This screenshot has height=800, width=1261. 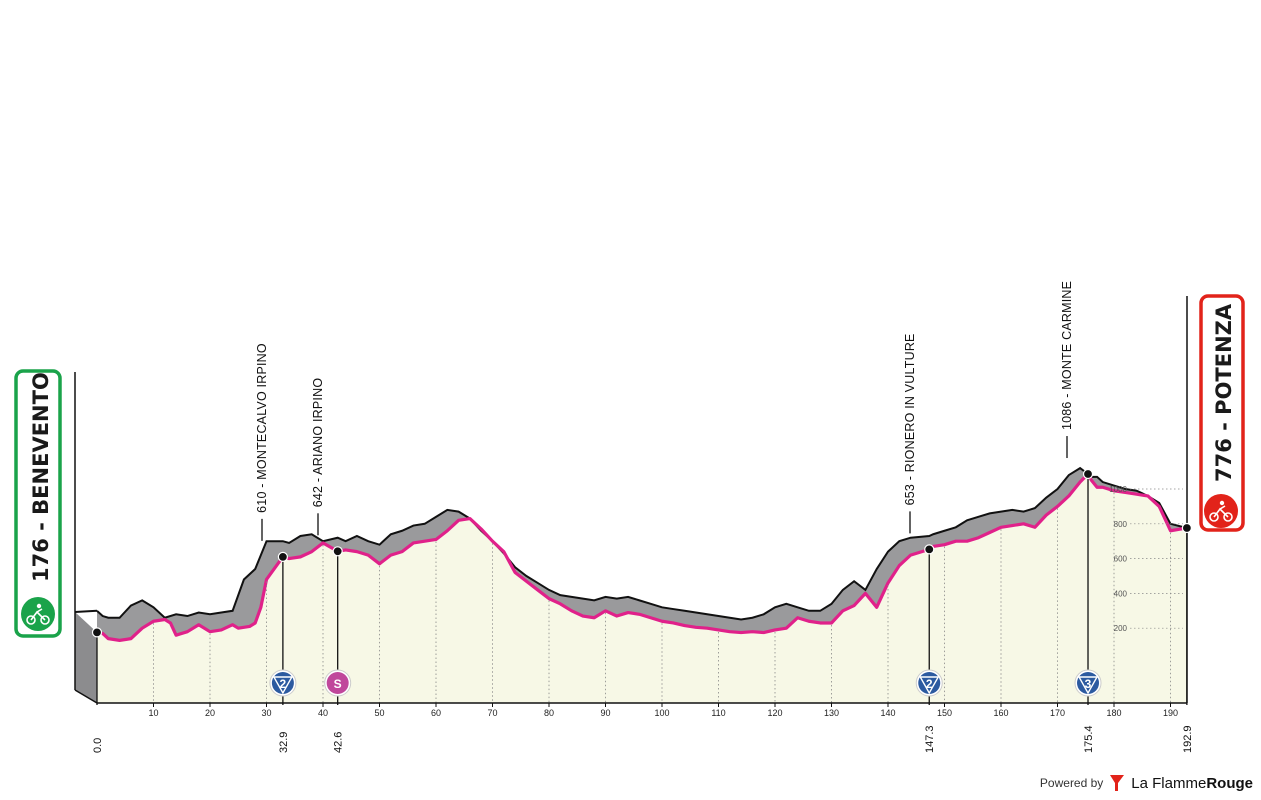 I want to click on x-tick-label: 130, so click(x=831, y=713).